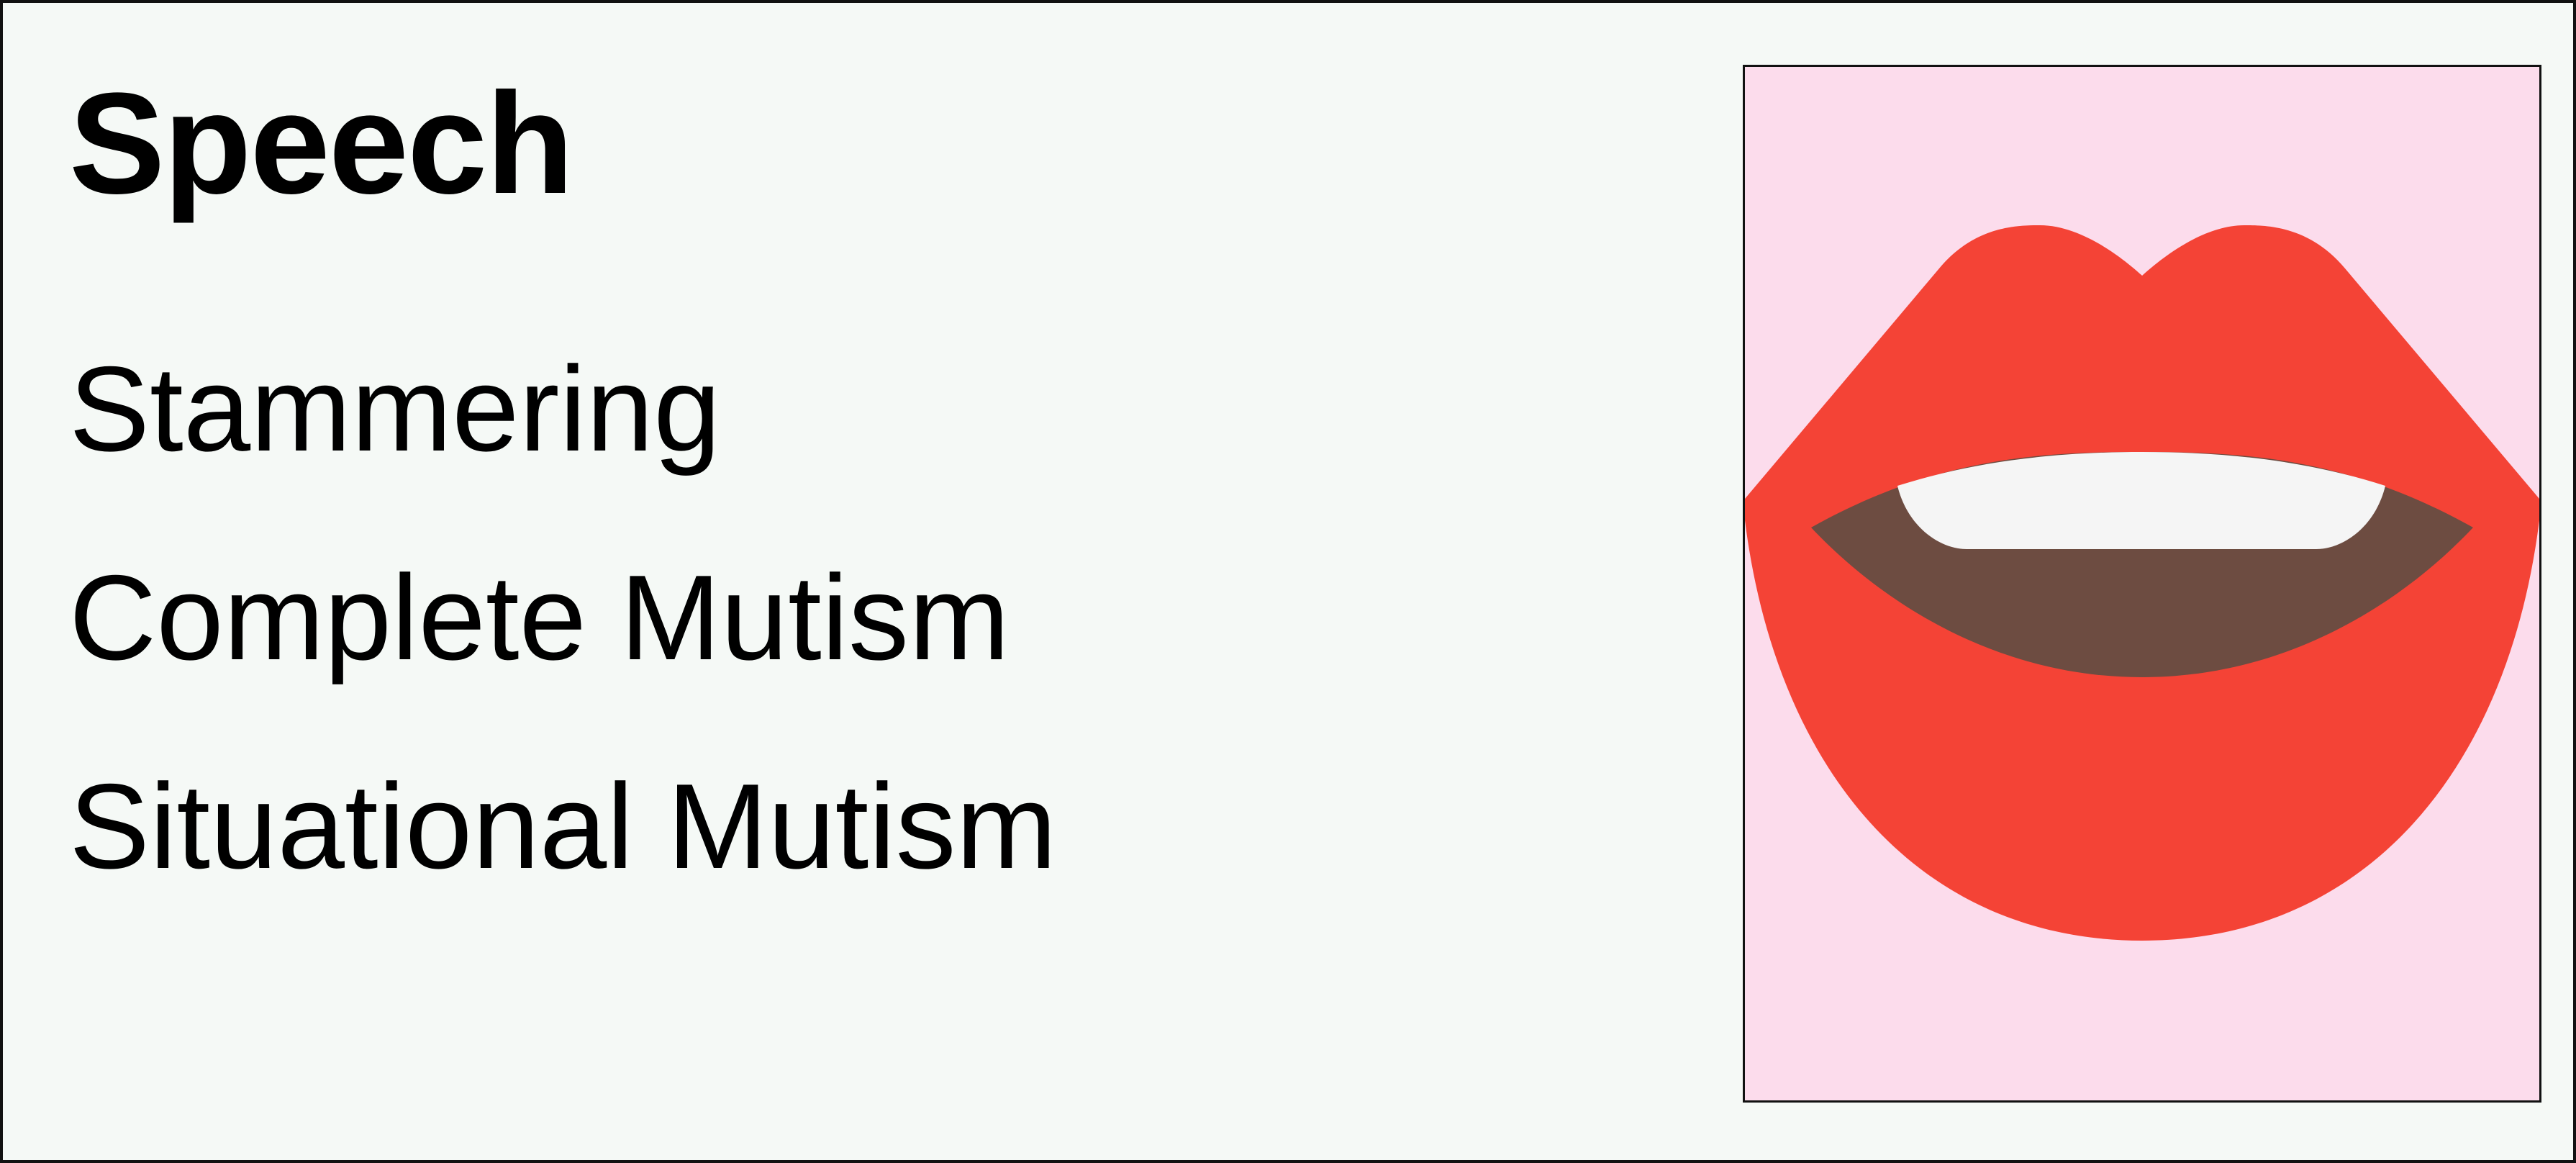 The width and height of the screenshot is (2576, 1163). What do you see at coordinates (563, 827) in the screenshot?
I see `option-situational-mutism: Situational Mutism` at bounding box center [563, 827].